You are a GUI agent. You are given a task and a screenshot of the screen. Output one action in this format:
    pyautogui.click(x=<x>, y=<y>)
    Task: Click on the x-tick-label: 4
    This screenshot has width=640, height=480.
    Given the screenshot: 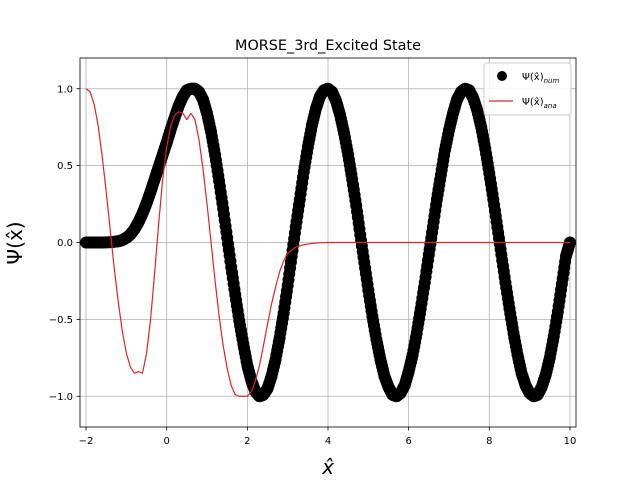 What is the action you would take?
    pyautogui.click(x=328, y=441)
    